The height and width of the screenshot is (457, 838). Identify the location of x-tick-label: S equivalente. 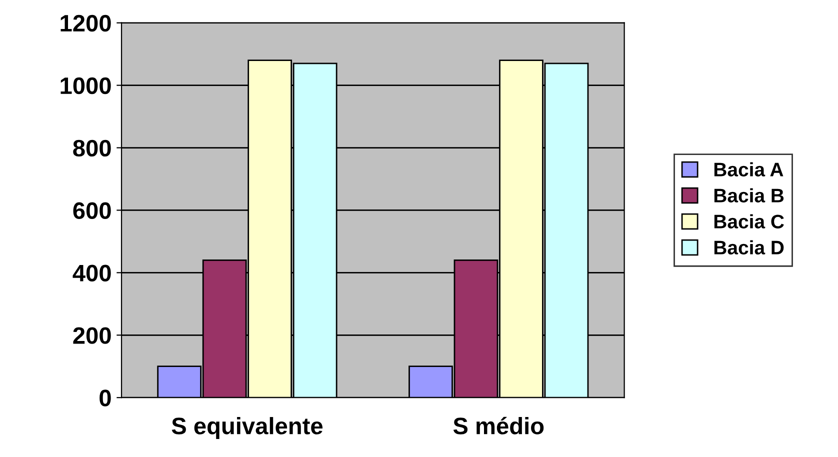
(247, 428).